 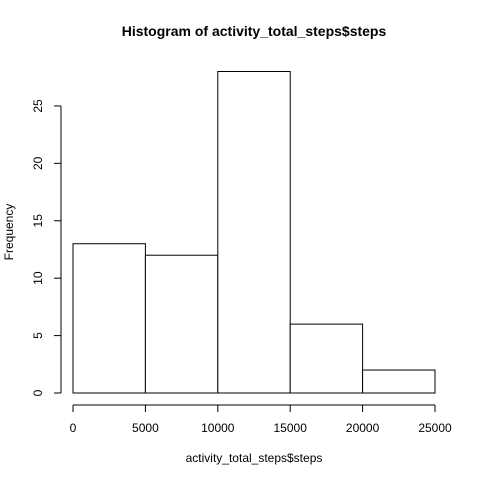 What do you see at coordinates (291, 428) in the screenshot?
I see `x-tick-label: 15000` at bounding box center [291, 428].